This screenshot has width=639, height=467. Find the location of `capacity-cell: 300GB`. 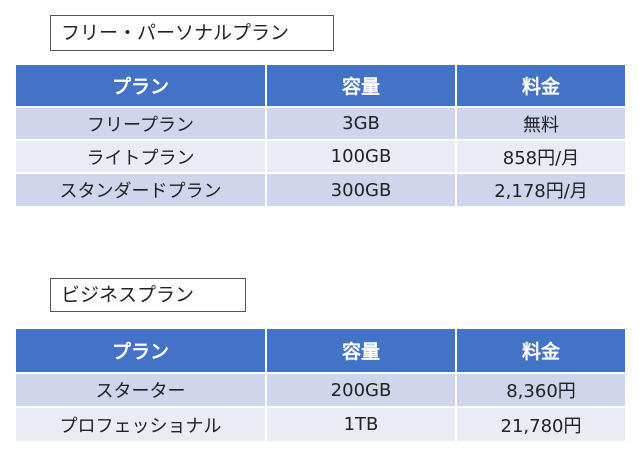

capacity-cell: 300GB is located at coordinates (361, 189).